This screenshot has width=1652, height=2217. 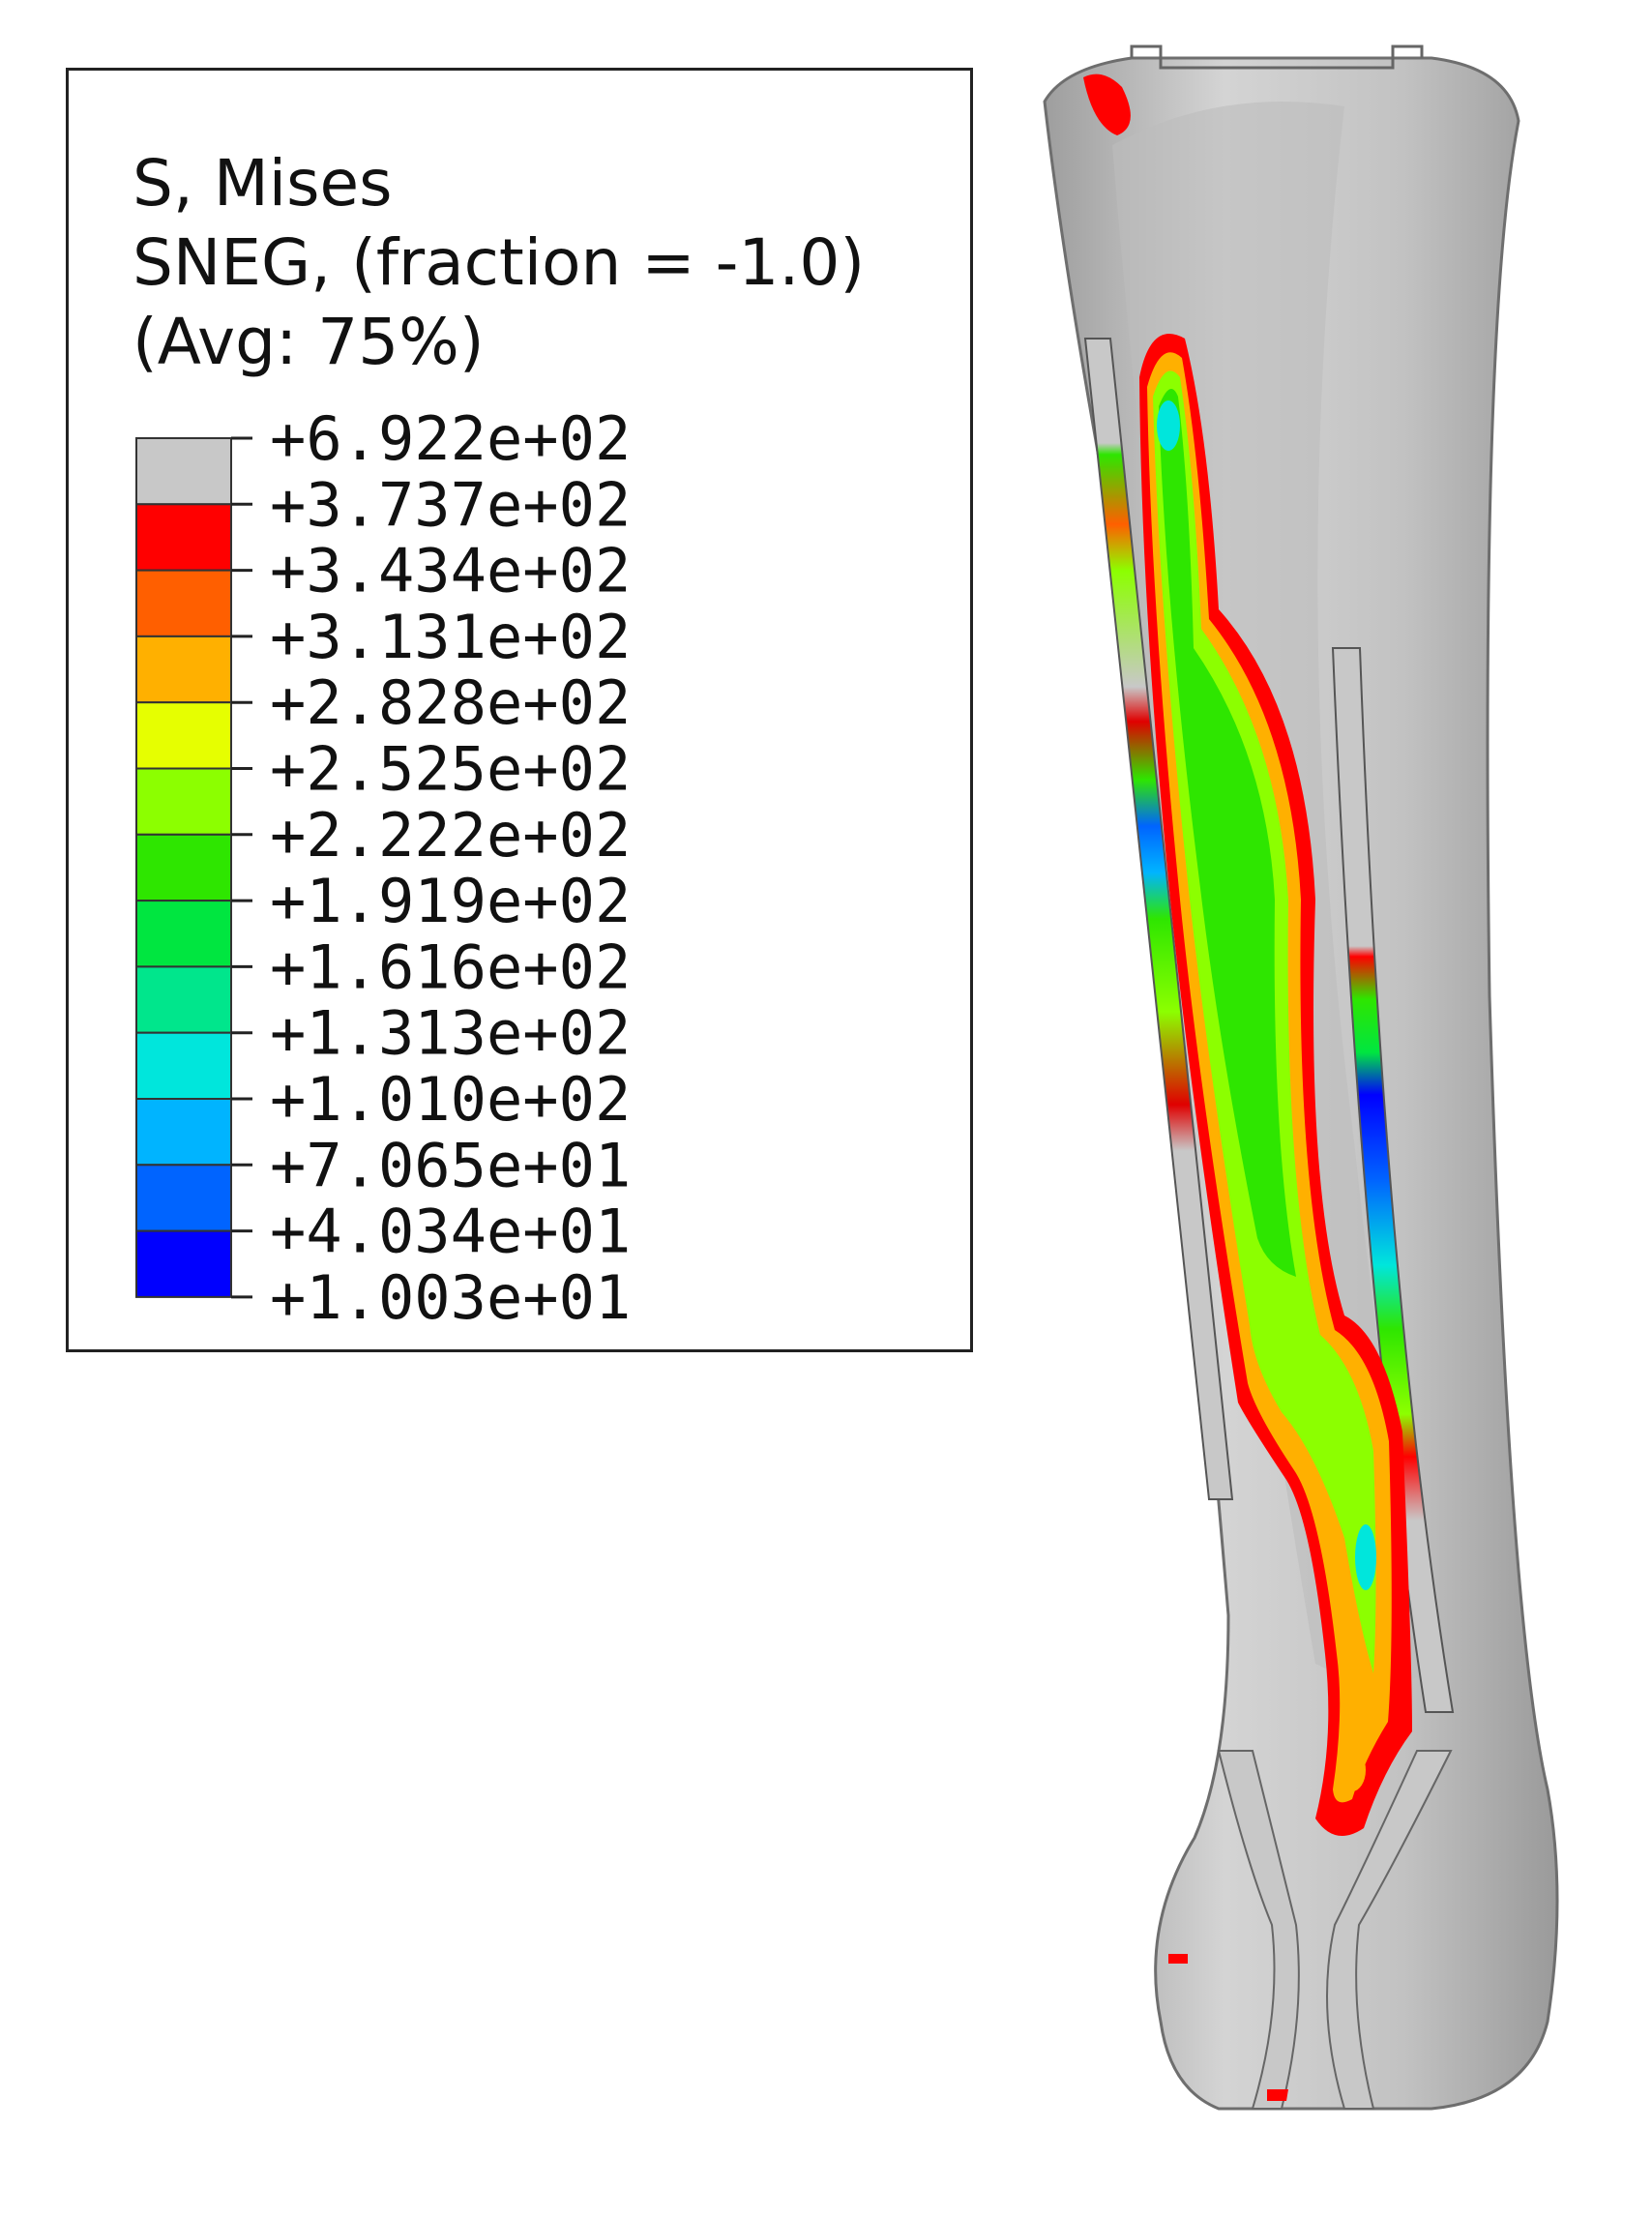 I want to click on legend-label-3: +3.131e+02, so click(x=450, y=637).